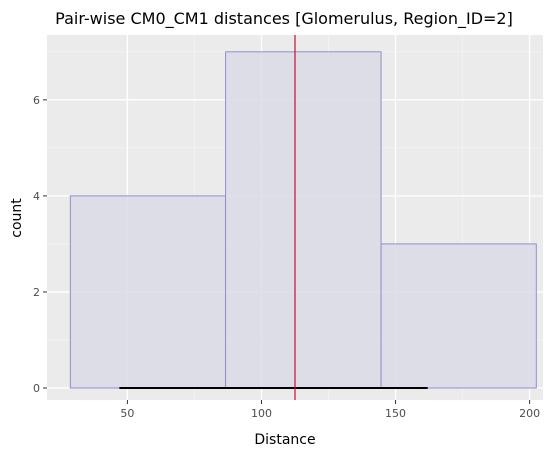 This screenshot has height=457, width=559. What do you see at coordinates (36, 388) in the screenshot?
I see `y-tick-label: 0` at bounding box center [36, 388].